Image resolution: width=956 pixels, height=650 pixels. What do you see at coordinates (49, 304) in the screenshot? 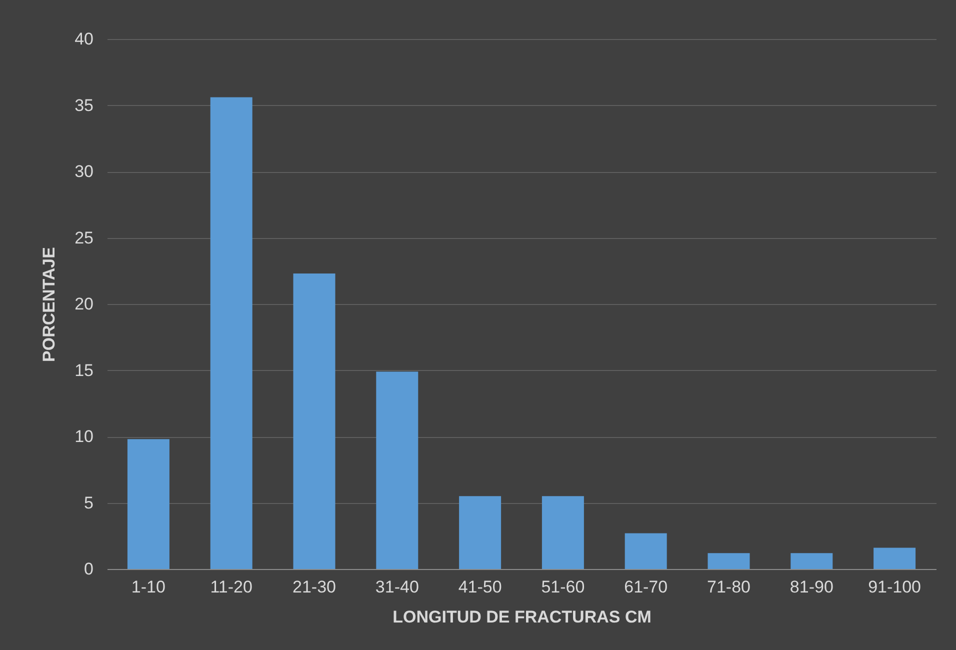
I see `y-axis-title: PORCENTAJE` at bounding box center [49, 304].